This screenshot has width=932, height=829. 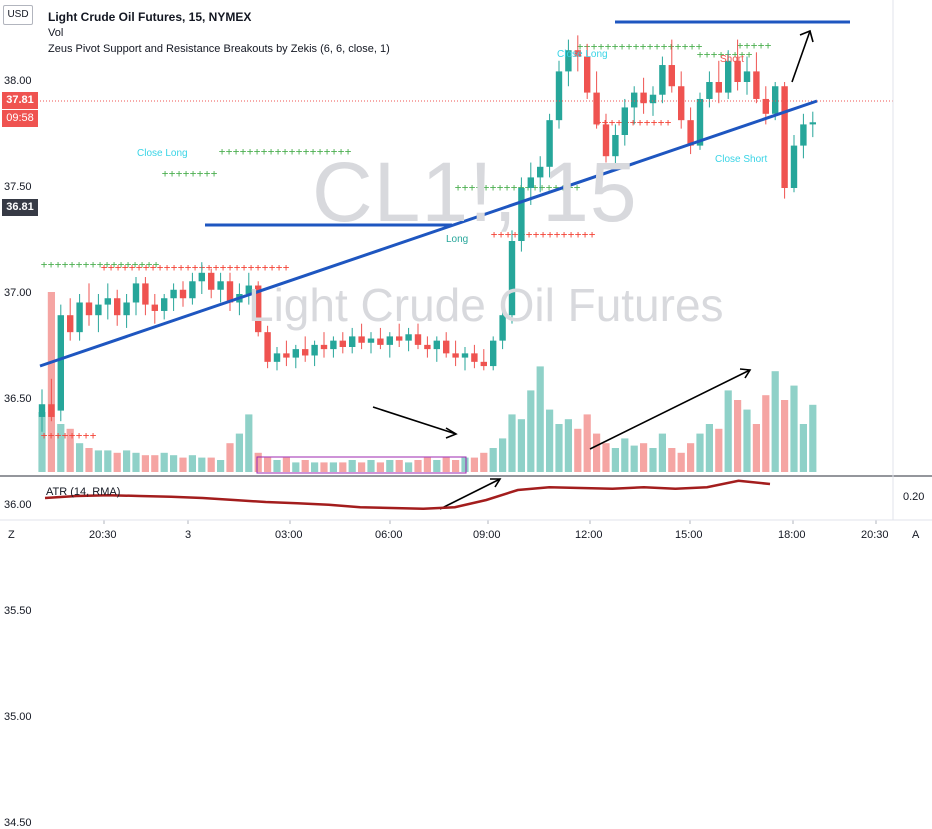 I want to click on resist-plus-c-13: +, so click(x=585, y=234).